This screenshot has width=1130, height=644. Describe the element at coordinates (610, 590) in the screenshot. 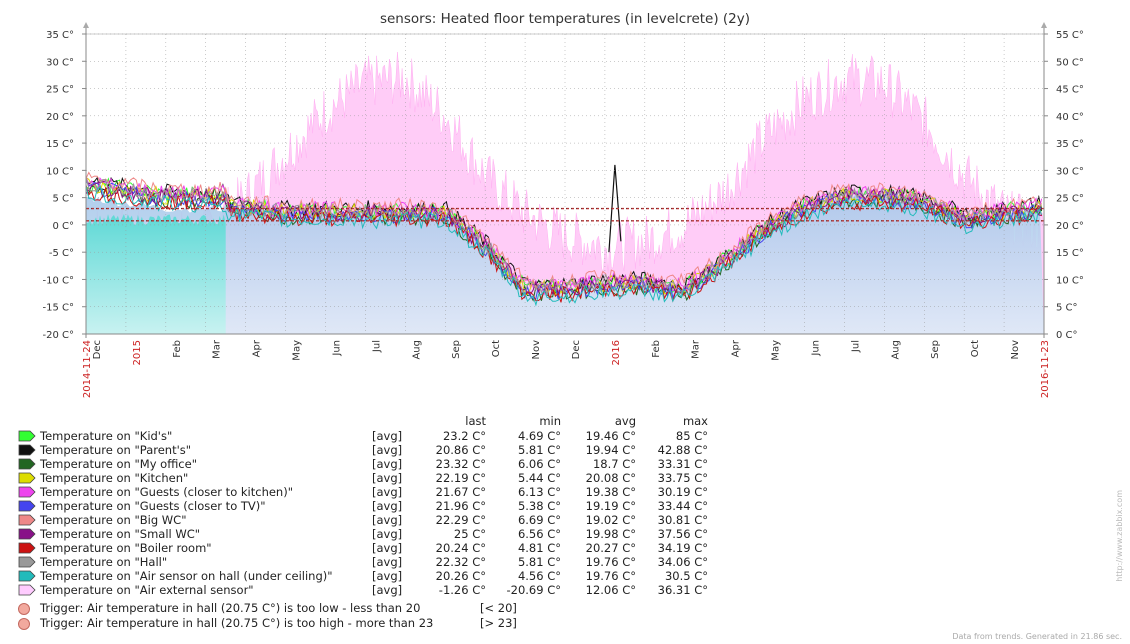

I see `legend-item-avg: 12.06 C°` at that location.